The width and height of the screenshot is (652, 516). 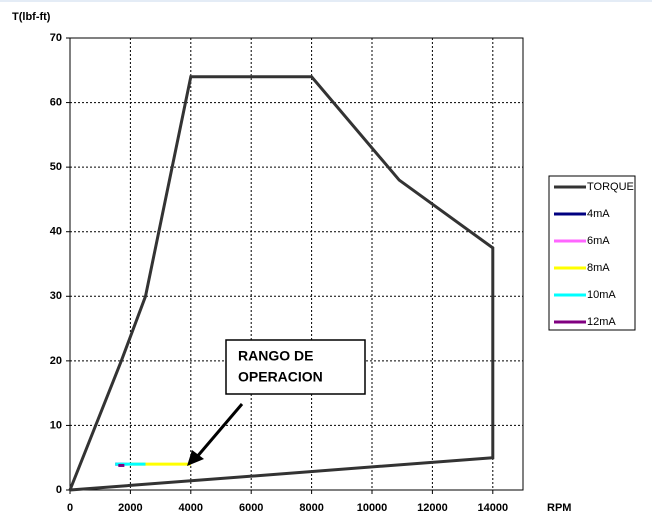 What do you see at coordinates (59, 490) in the screenshot?
I see `y-tick-label: 0` at bounding box center [59, 490].